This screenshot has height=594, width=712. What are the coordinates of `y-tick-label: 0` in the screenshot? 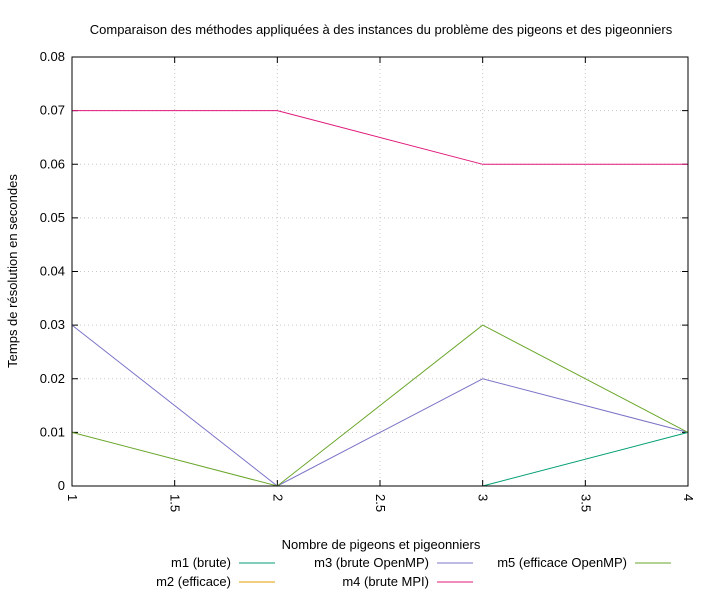 It's located at (61, 485).